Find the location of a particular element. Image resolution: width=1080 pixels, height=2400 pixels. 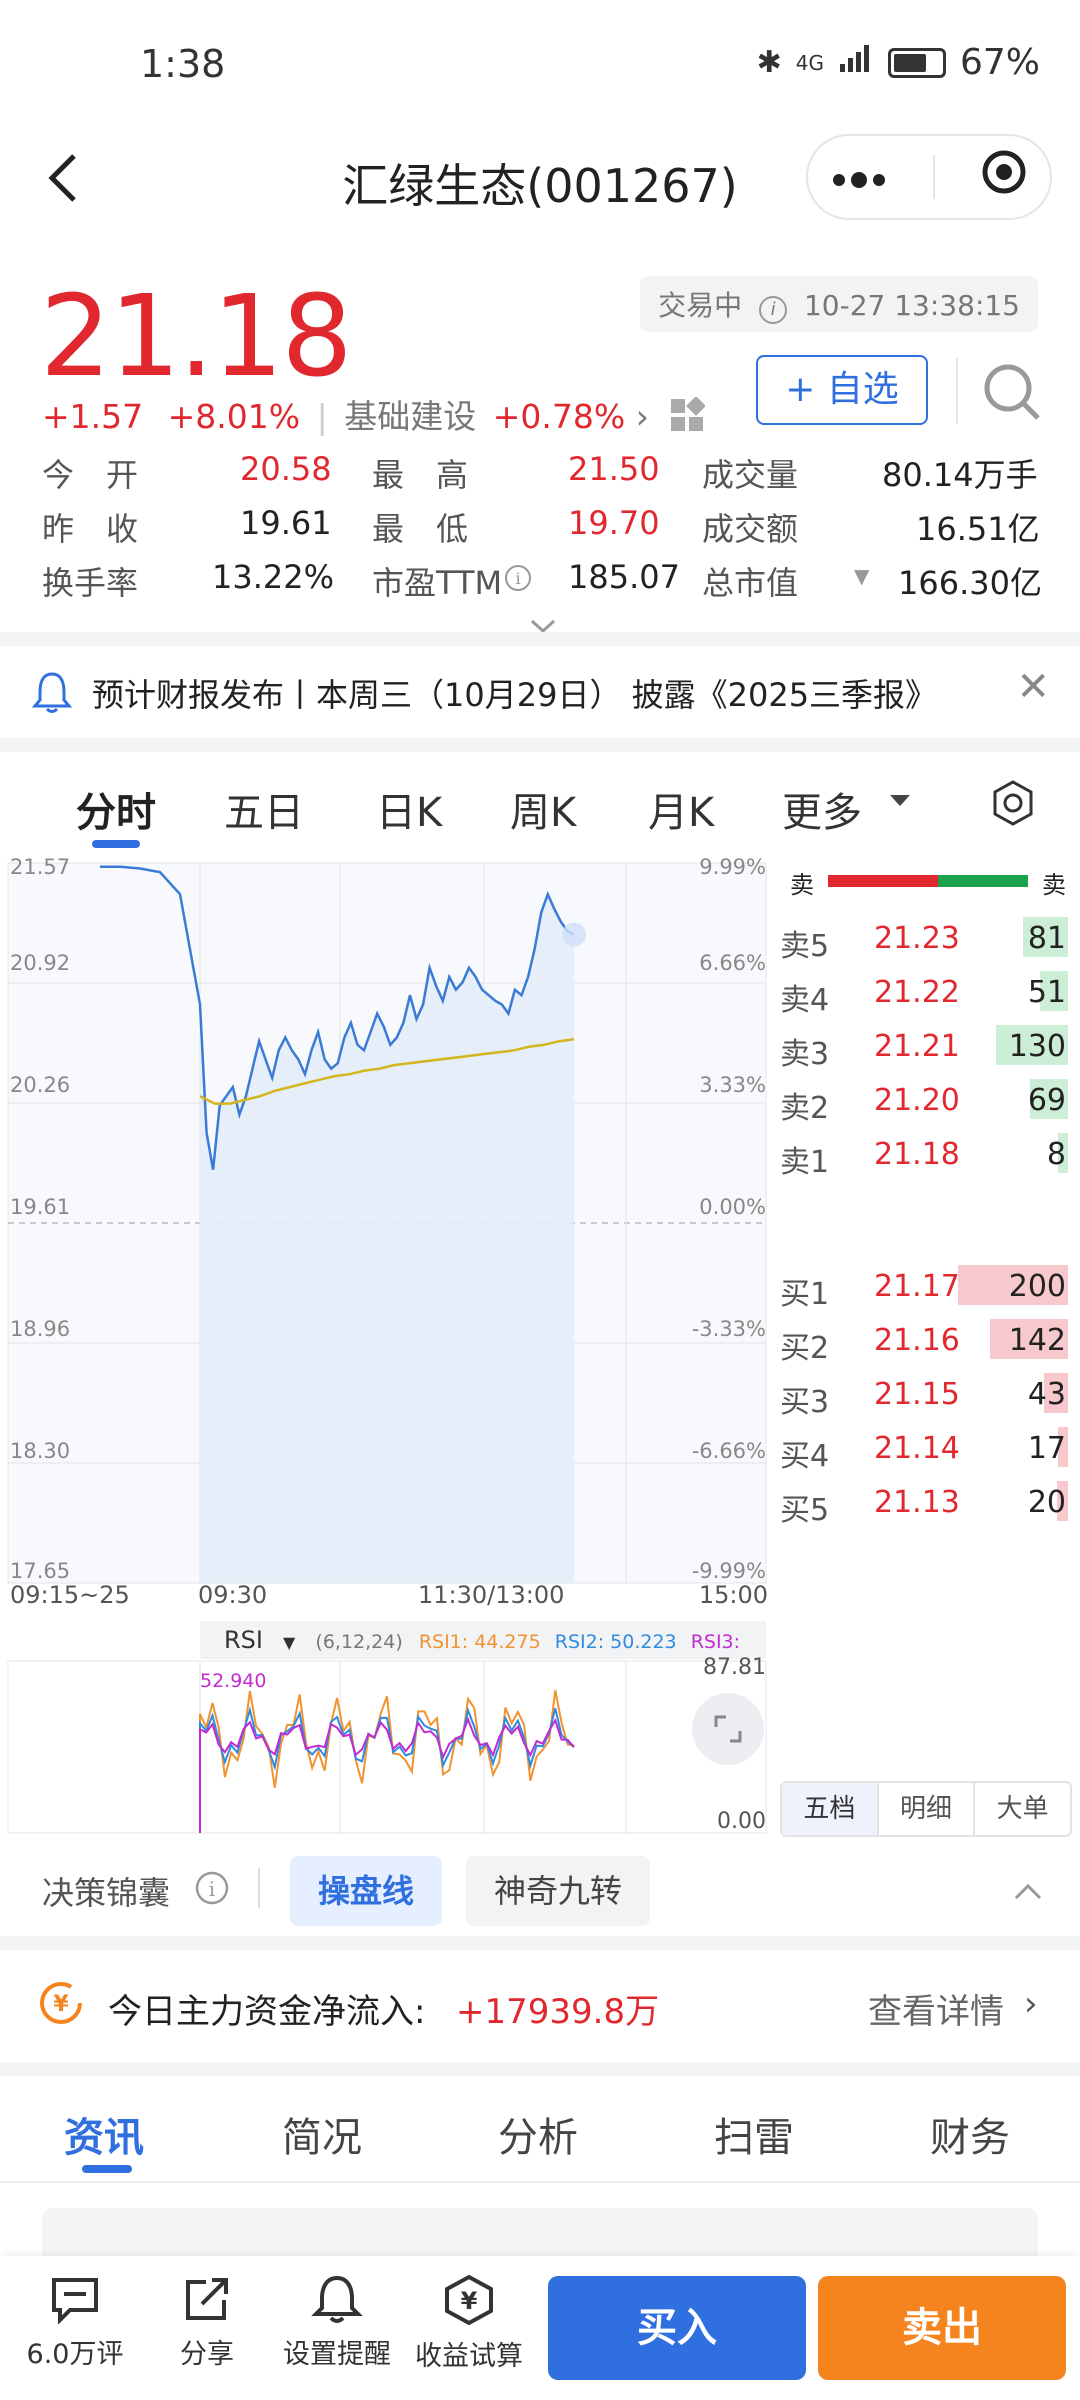

level-price: 21.16 is located at coordinates (917, 1340).